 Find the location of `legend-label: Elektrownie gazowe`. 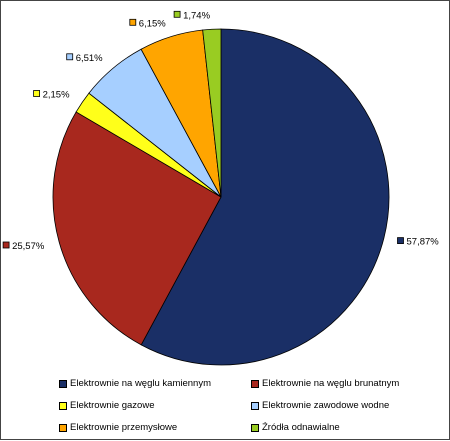

legend-label: Elektrownie gazowe is located at coordinates (112, 405).